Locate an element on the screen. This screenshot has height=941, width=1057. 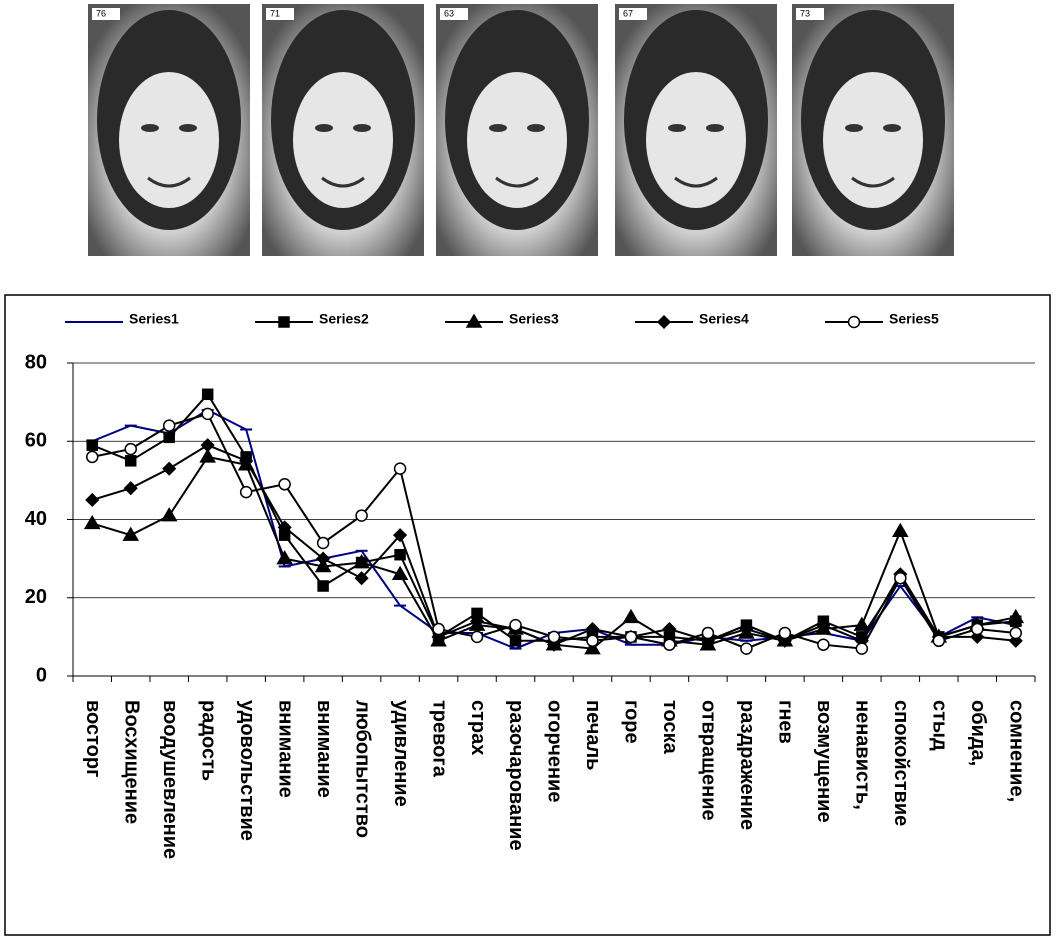
photo: 76 is located at coordinates (169, 130).